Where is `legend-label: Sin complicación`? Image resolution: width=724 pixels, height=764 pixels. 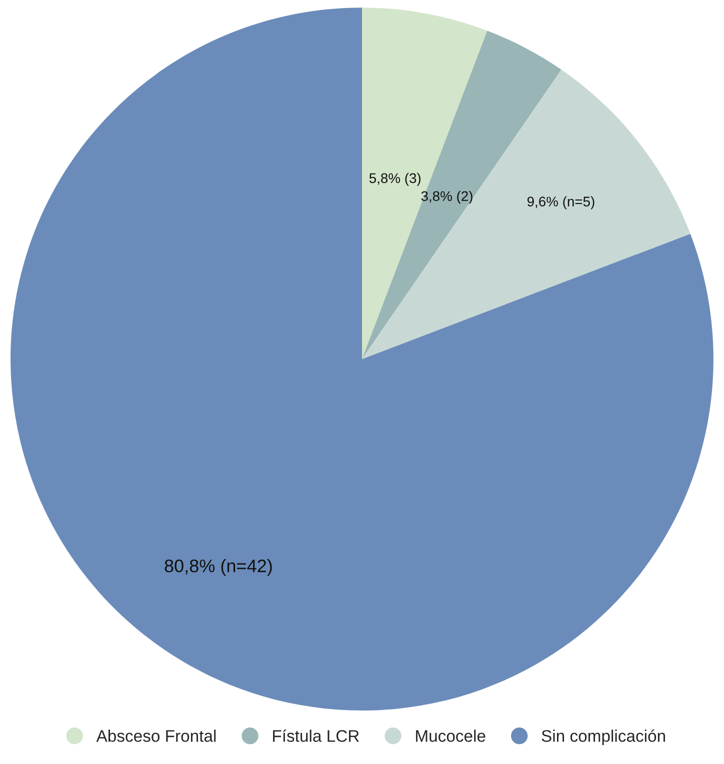
legend-label: Sin complicación is located at coordinates (603, 737).